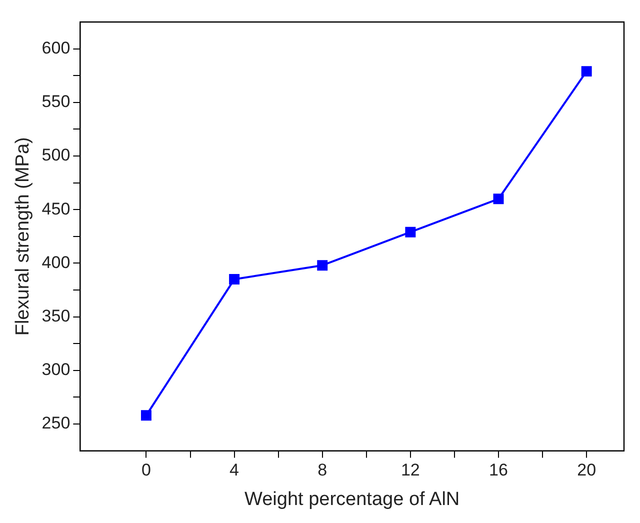 The image size is (640, 523). What do you see at coordinates (498, 470) in the screenshot?
I see `x-tick-label: 16` at bounding box center [498, 470].